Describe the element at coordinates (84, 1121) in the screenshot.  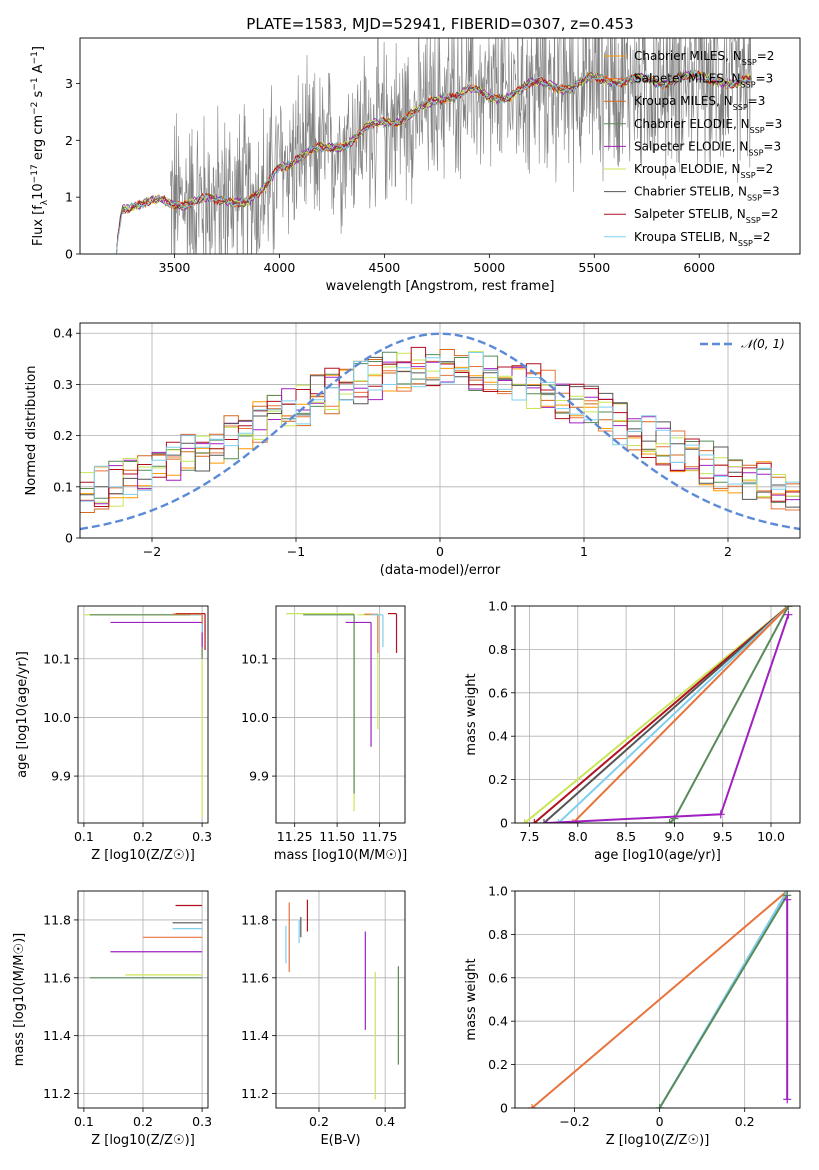
I see `x-tick-label: 0.1` at that location.